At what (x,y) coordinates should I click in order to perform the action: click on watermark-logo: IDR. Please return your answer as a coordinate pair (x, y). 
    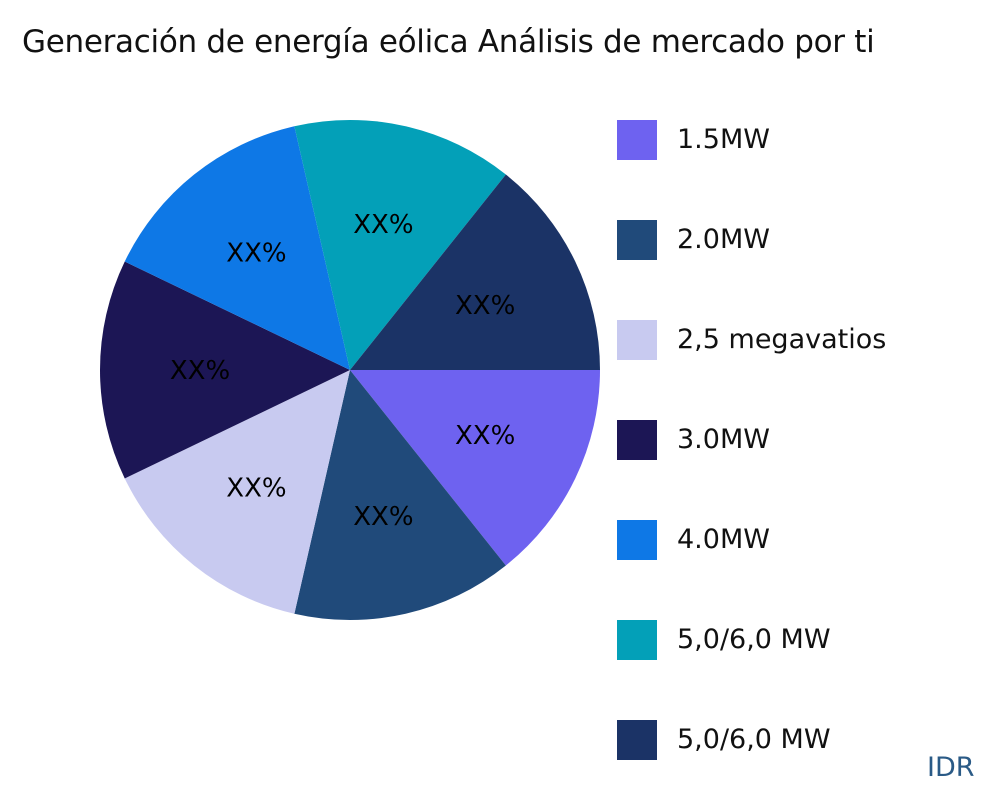
    Looking at the image, I should click on (951, 767).